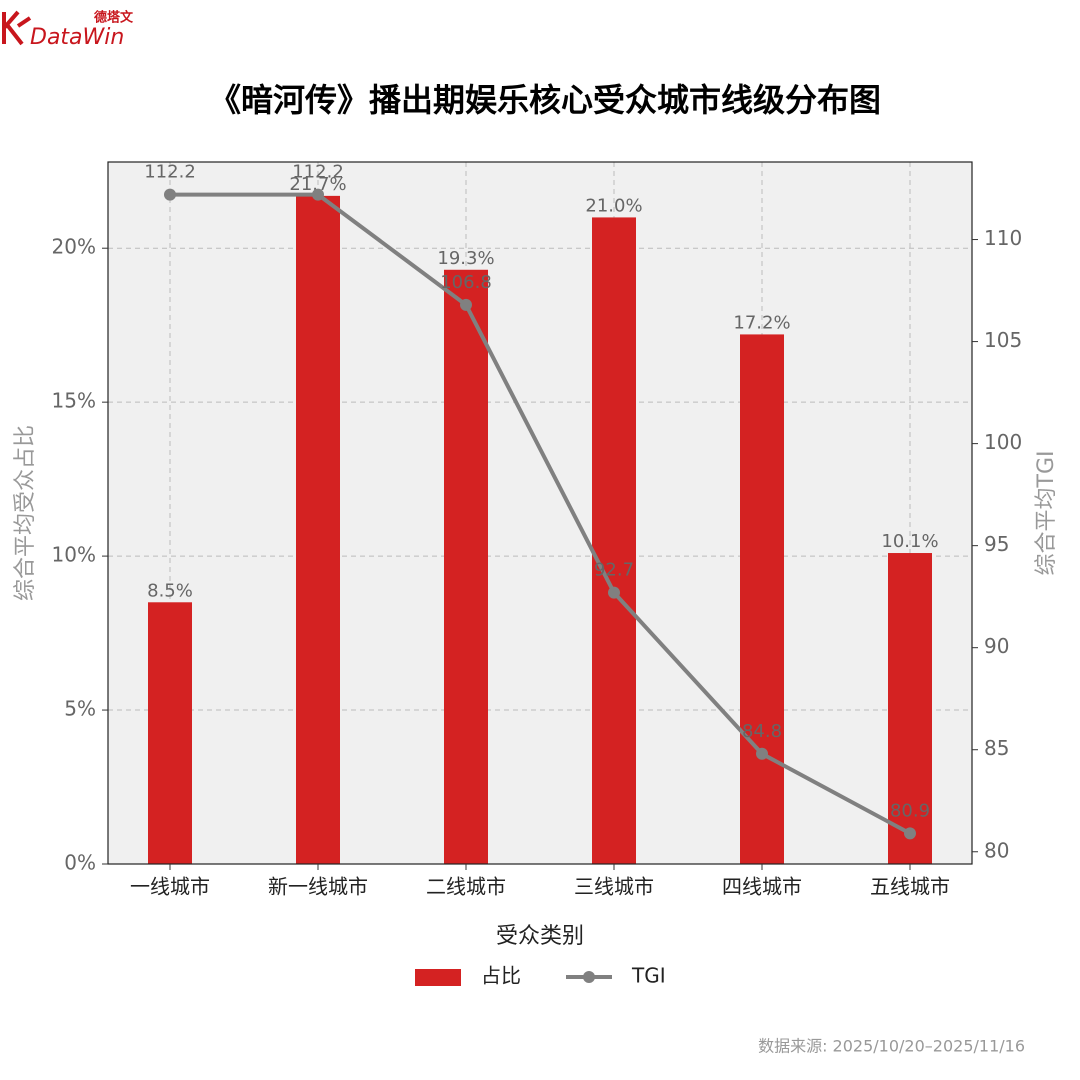  I want to click on bar-value-label: 21.7%, so click(317, 184).